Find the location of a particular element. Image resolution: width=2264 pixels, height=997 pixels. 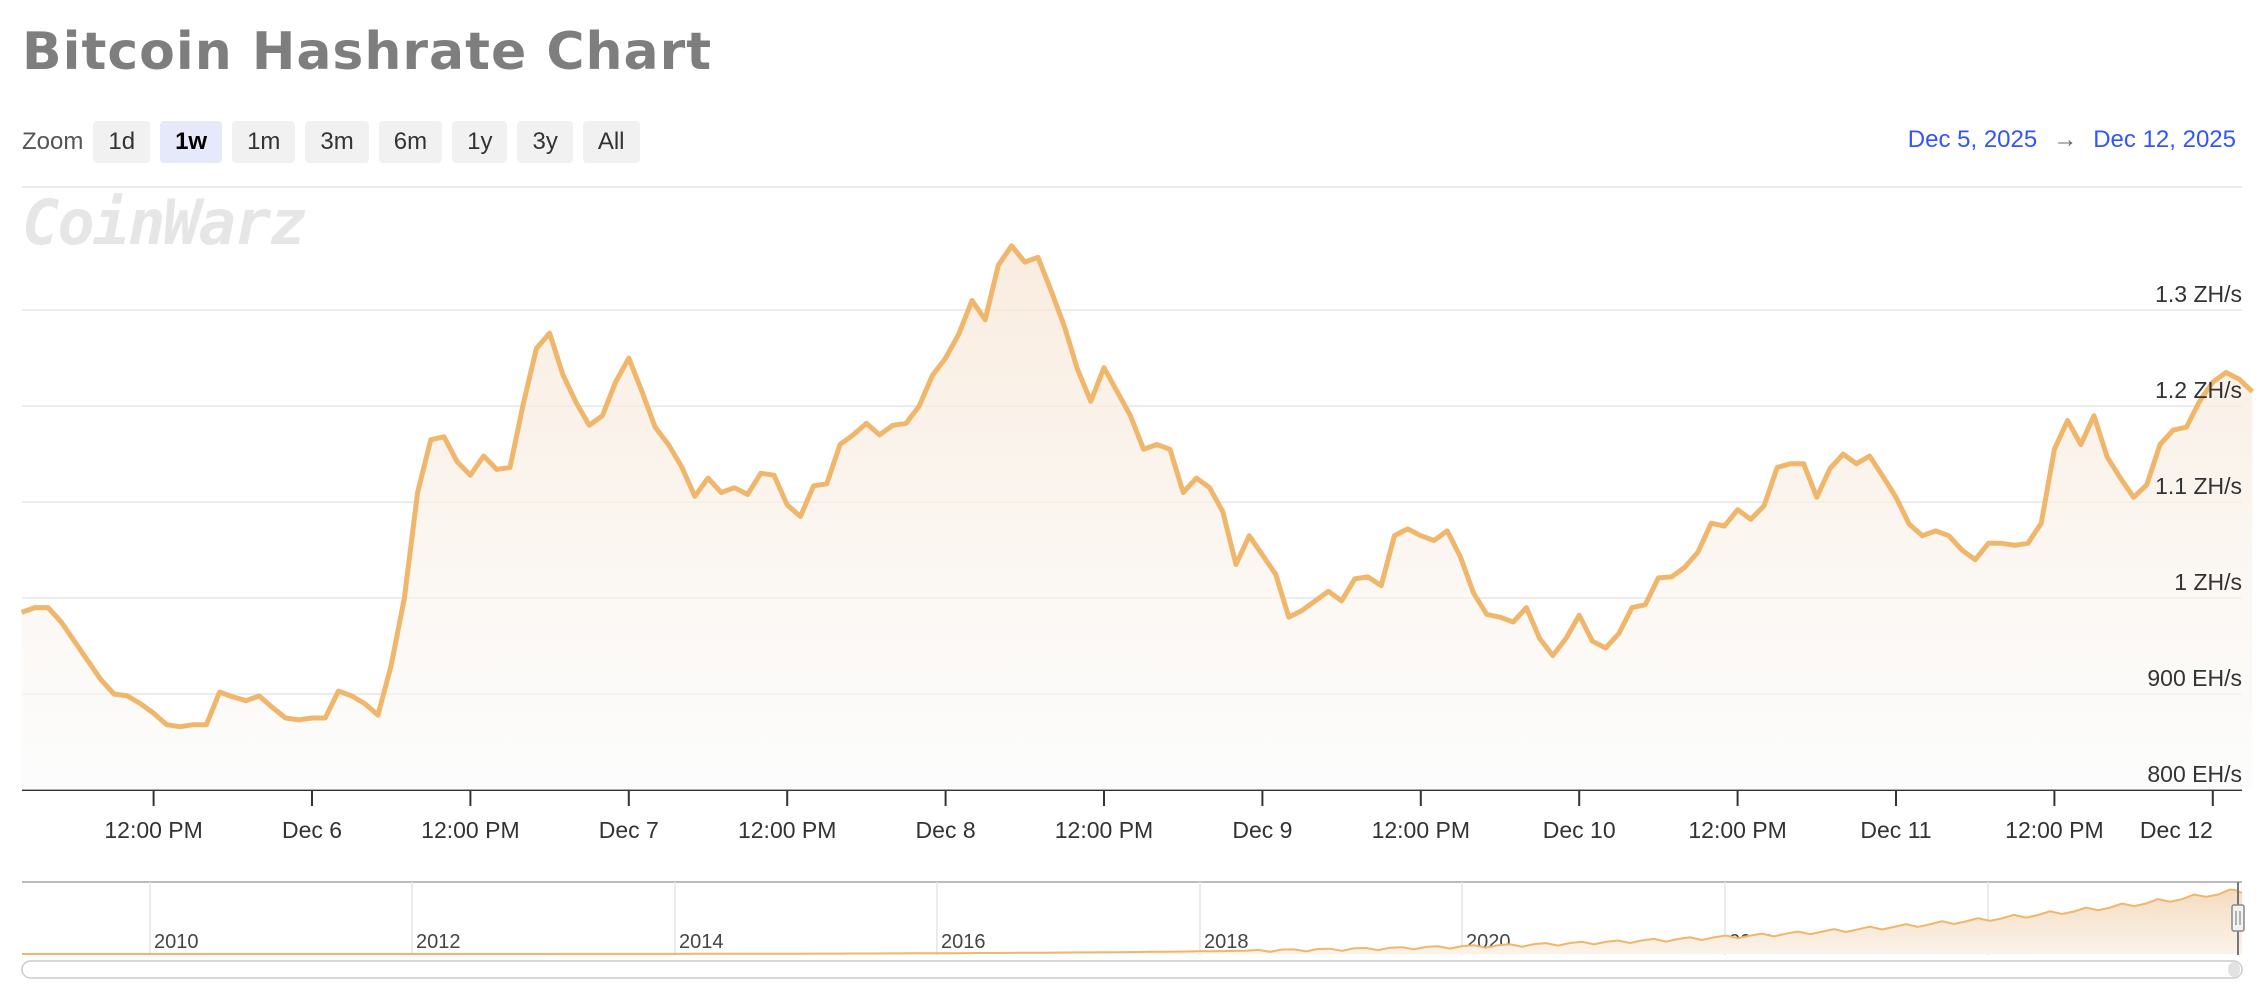

range-to-input: Dec 12, 2025 is located at coordinates (2164, 139).